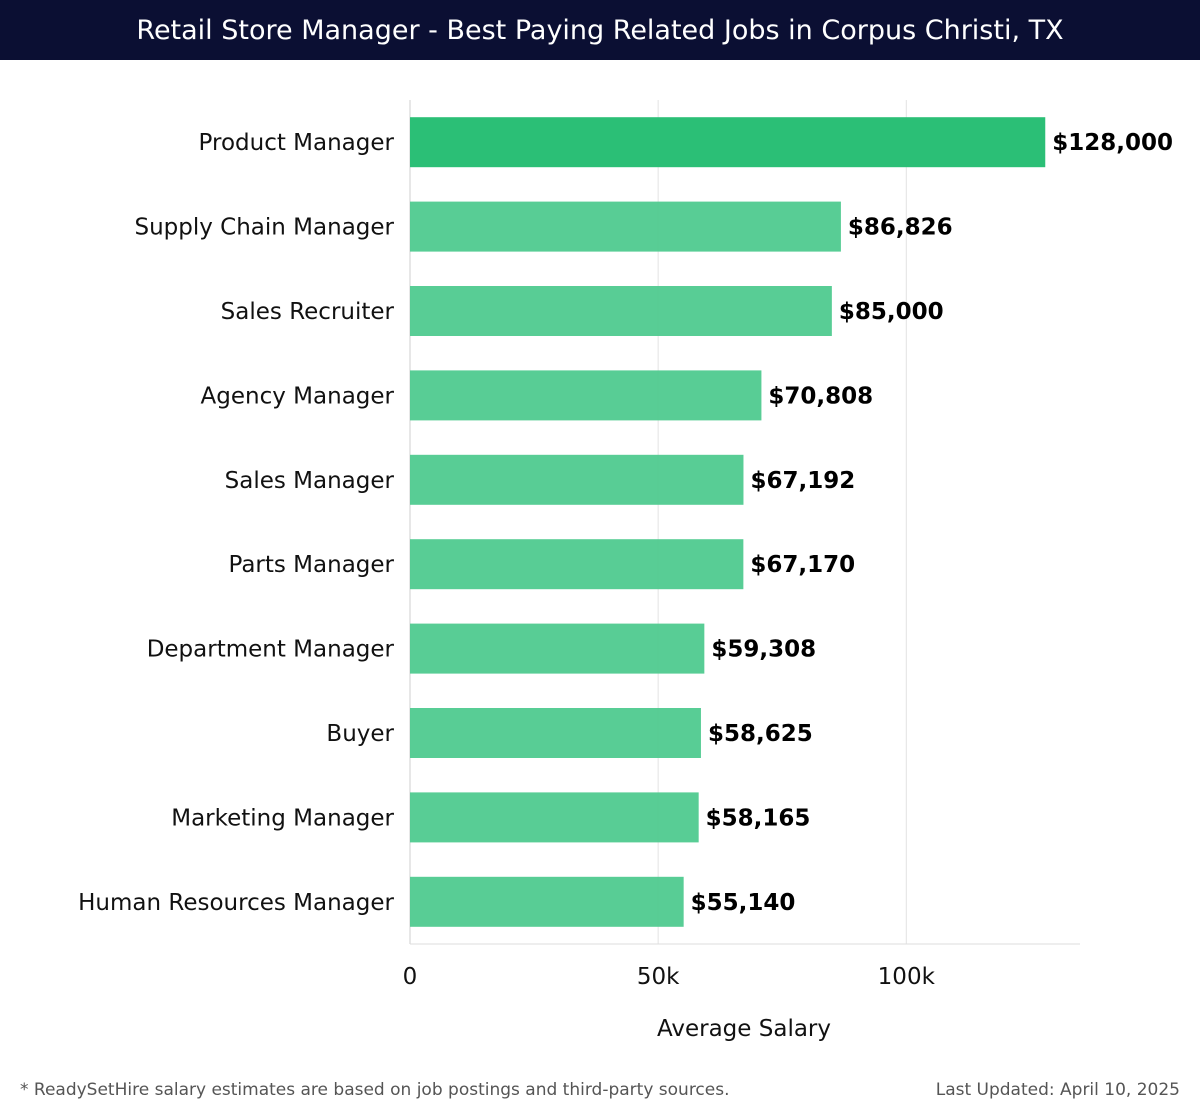 The width and height of the screenshot is (1200, 1120). I want to click on x-tick-label: 100k, so click(907, 977).